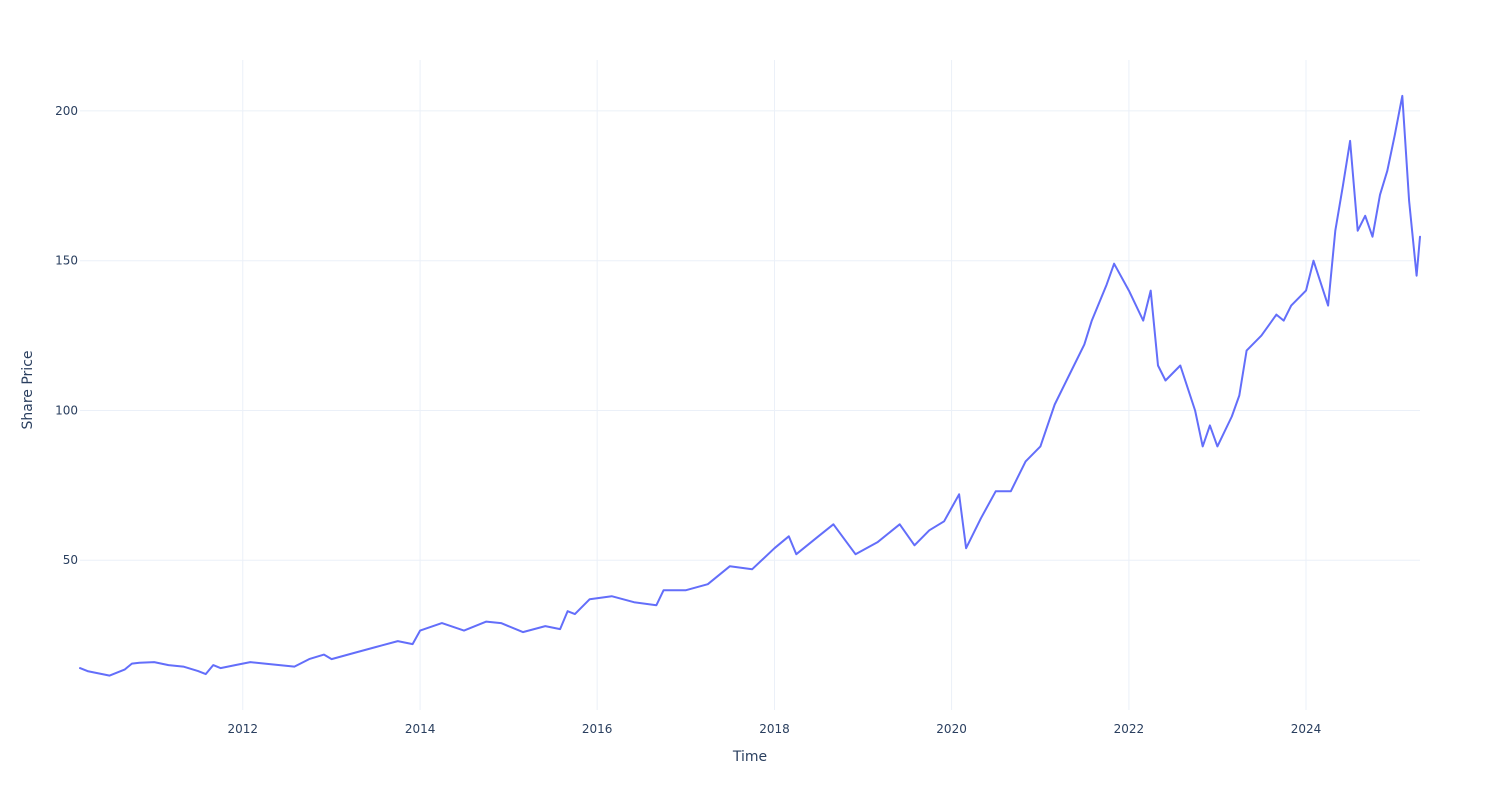  Describe the element at coordinates (66, 410) in the screenshot. I see `y-tick-label: 100` at that location.